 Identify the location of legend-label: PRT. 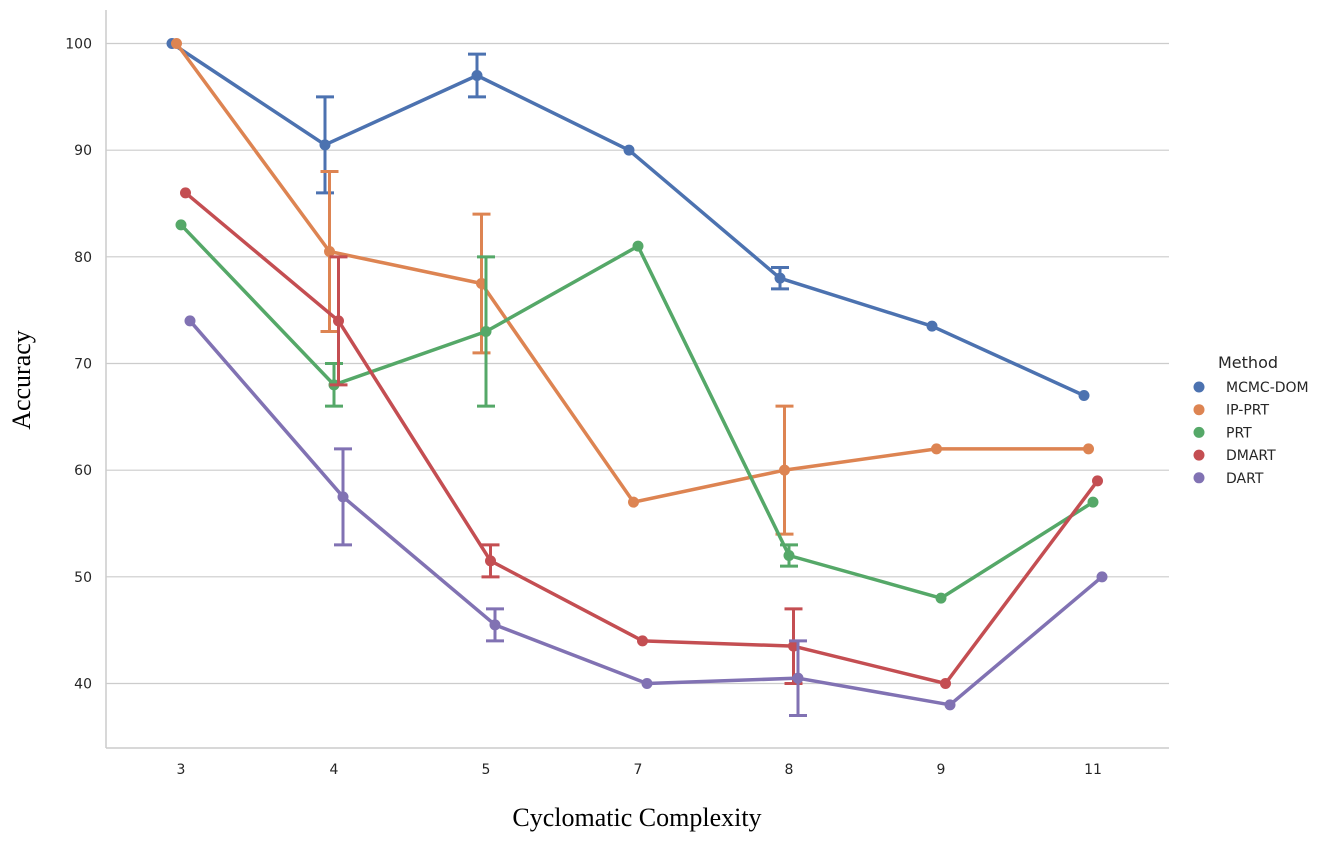
(1239, 433).